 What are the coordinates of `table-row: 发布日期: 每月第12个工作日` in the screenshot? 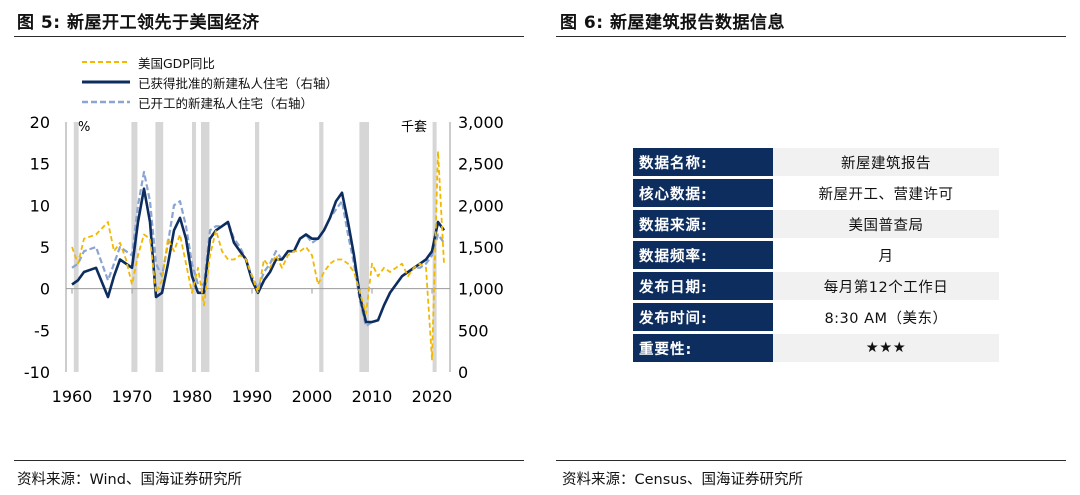 It's located at (816, 285).